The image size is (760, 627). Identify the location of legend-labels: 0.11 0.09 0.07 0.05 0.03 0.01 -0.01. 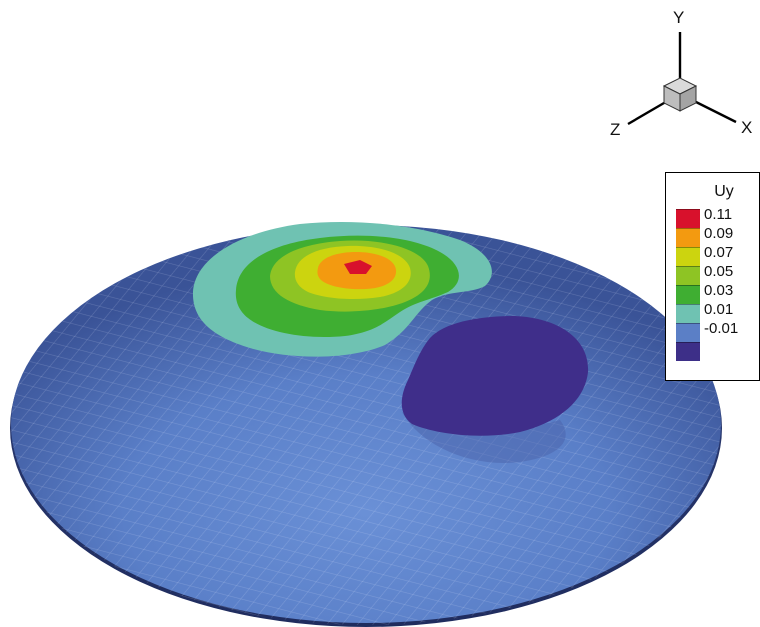
(721, 271).